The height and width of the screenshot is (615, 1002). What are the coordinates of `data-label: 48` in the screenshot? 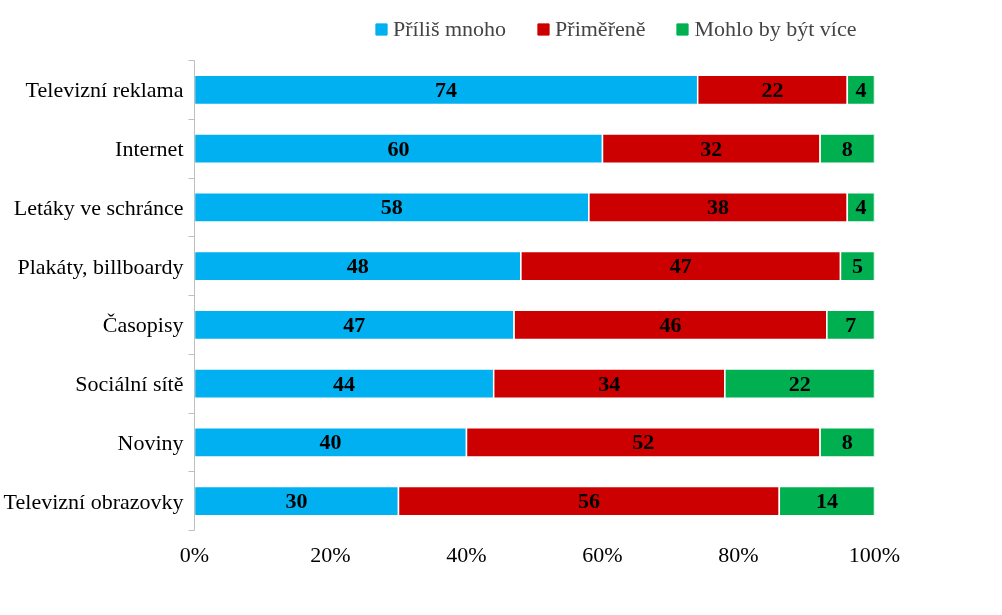 It's located at (357, 266).